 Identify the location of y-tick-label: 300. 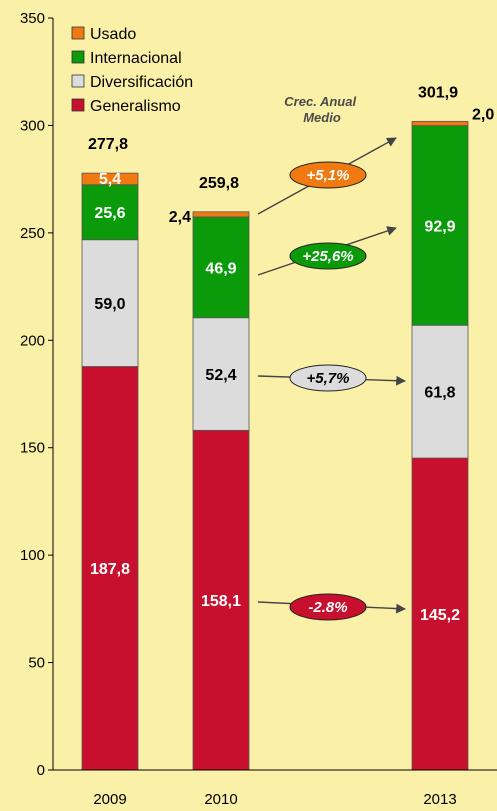
(32, 125).